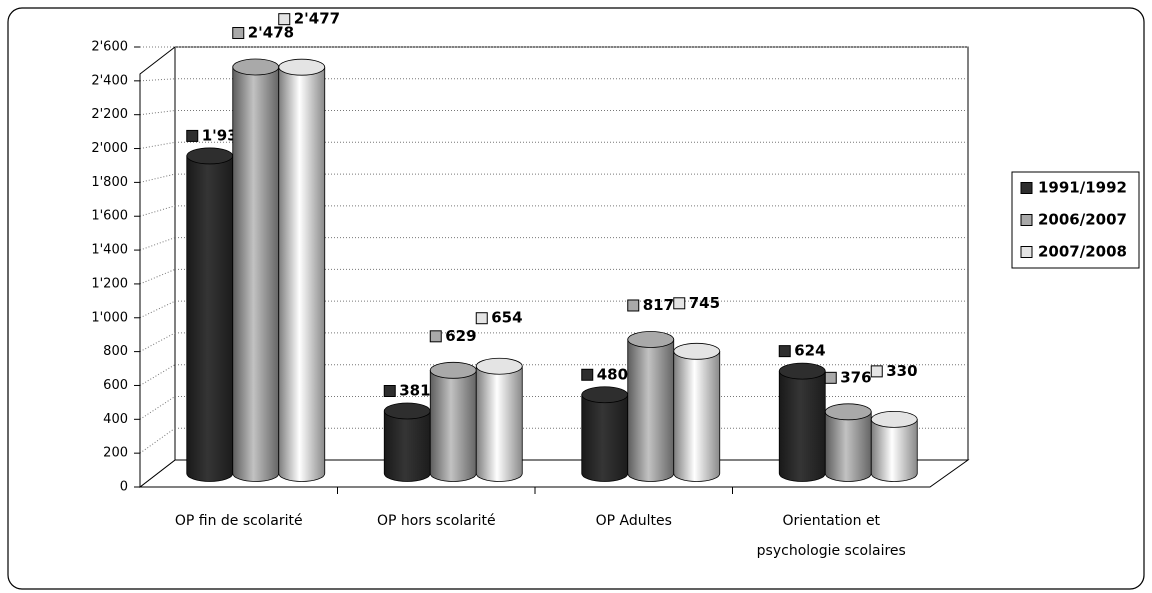  I want to click on legend-label: 1991/1992, so click(1082, 188).